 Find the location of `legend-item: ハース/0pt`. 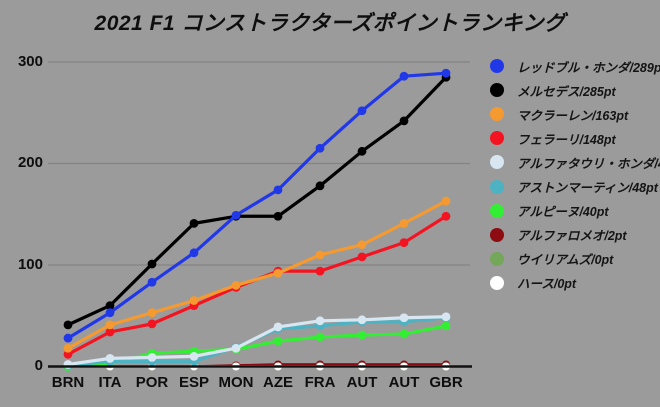

legend-item: ハース/0pt is located at coordinates (575, 283).